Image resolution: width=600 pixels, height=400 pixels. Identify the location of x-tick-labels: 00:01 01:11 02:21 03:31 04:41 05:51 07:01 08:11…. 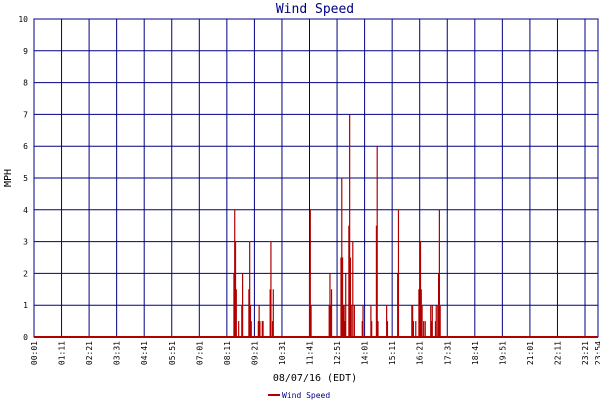
(315, 353).